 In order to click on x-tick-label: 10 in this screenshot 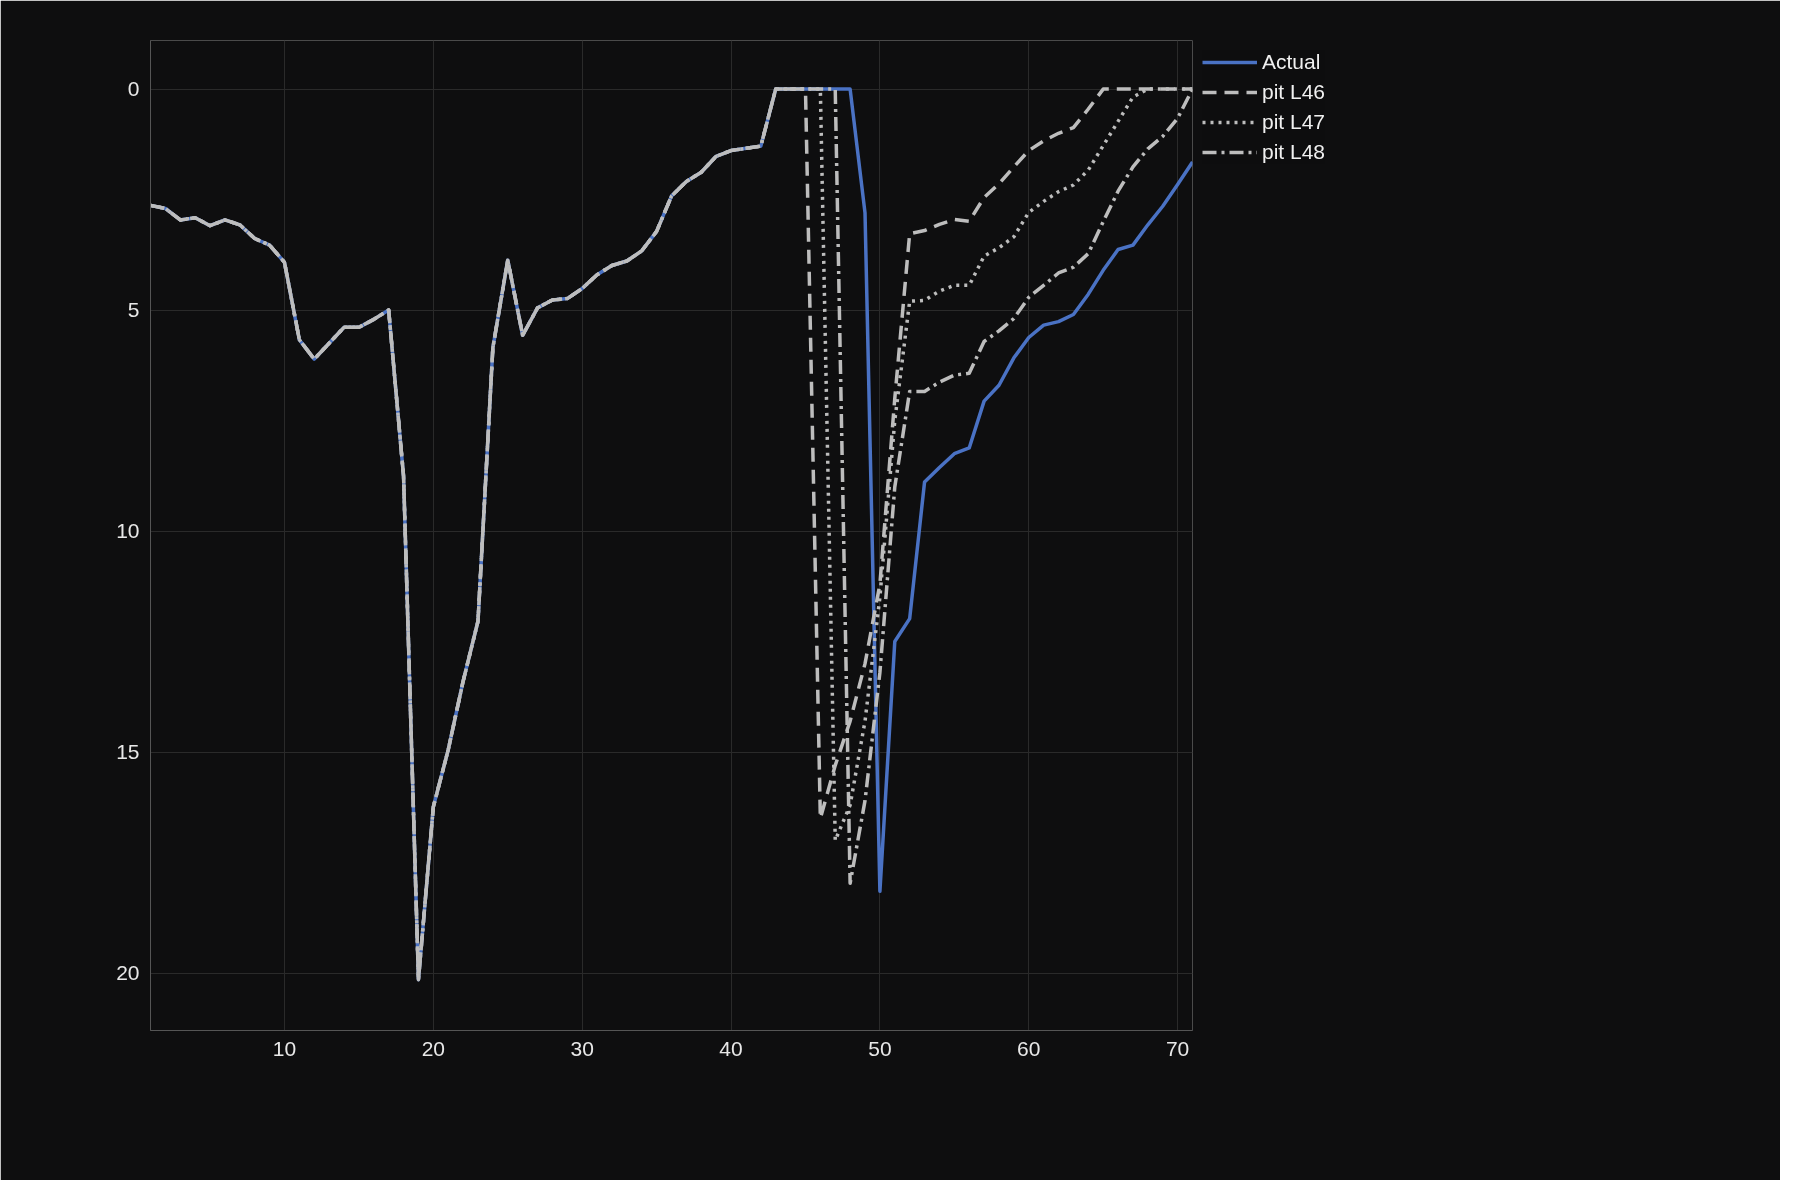, I will do `click(284, 1048)`.